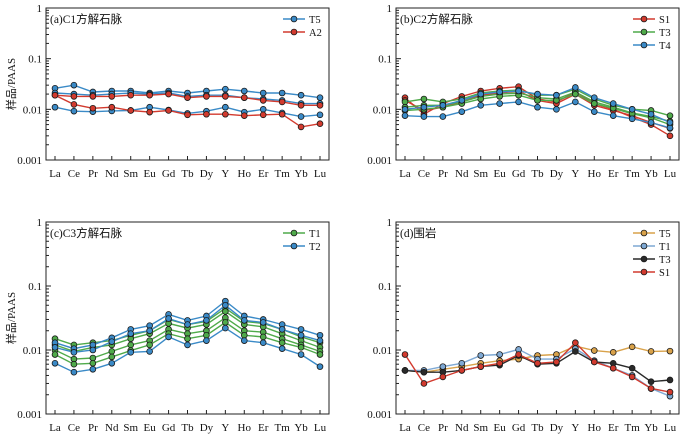 The width and height of the screenshot is (700, 439). Describe the element at coordinates (315, 247) in the screenshot. I see `legend-label: T2` at that location.